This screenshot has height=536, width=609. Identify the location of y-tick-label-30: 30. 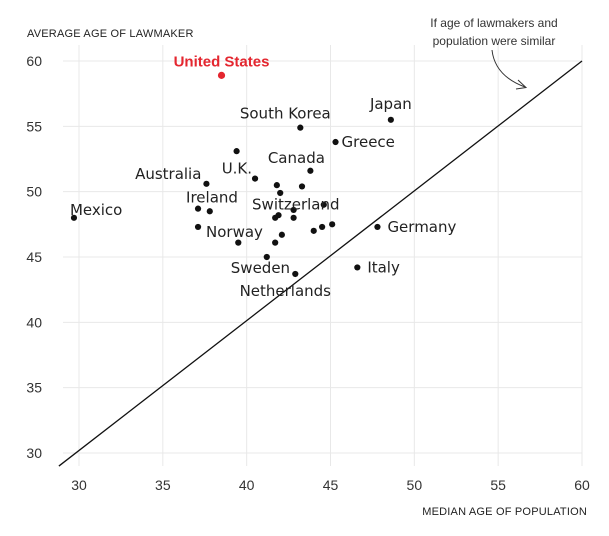
(34, 453).